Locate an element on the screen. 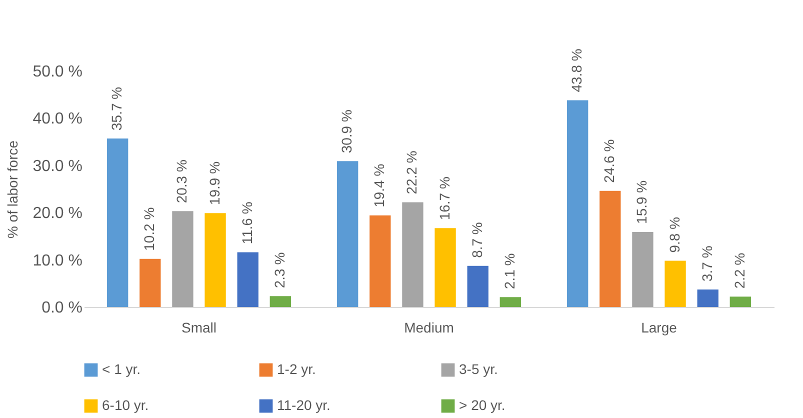 The height and width of the screenshot is (418, 803). data-label: 24.6 % is located at coordinates (609, 161).